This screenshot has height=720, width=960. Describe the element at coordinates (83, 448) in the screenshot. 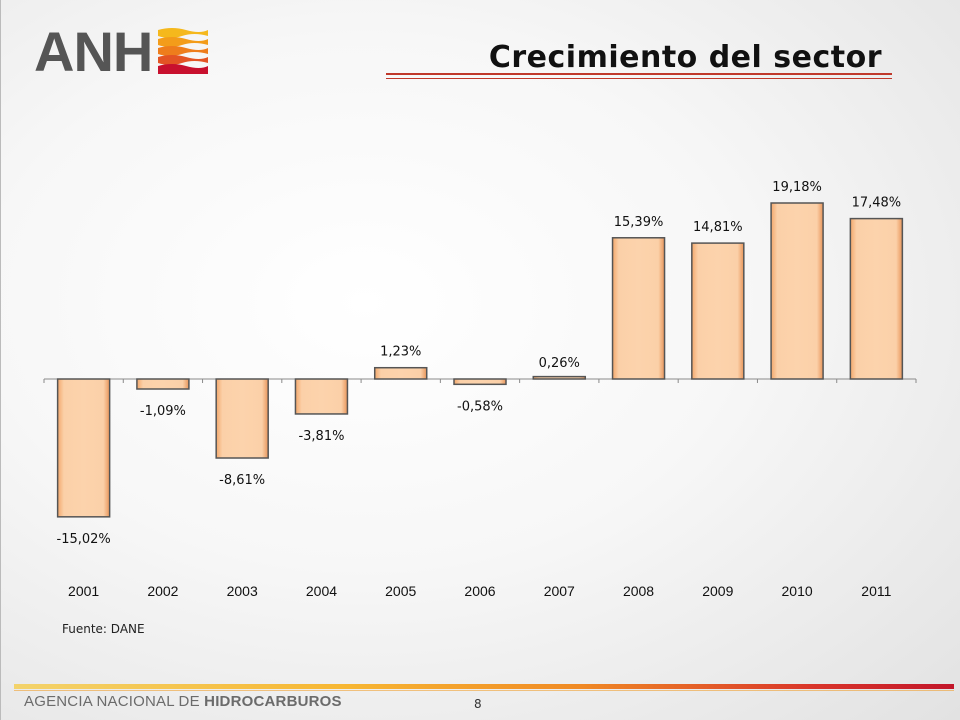

I see `bar-2001` at that location.